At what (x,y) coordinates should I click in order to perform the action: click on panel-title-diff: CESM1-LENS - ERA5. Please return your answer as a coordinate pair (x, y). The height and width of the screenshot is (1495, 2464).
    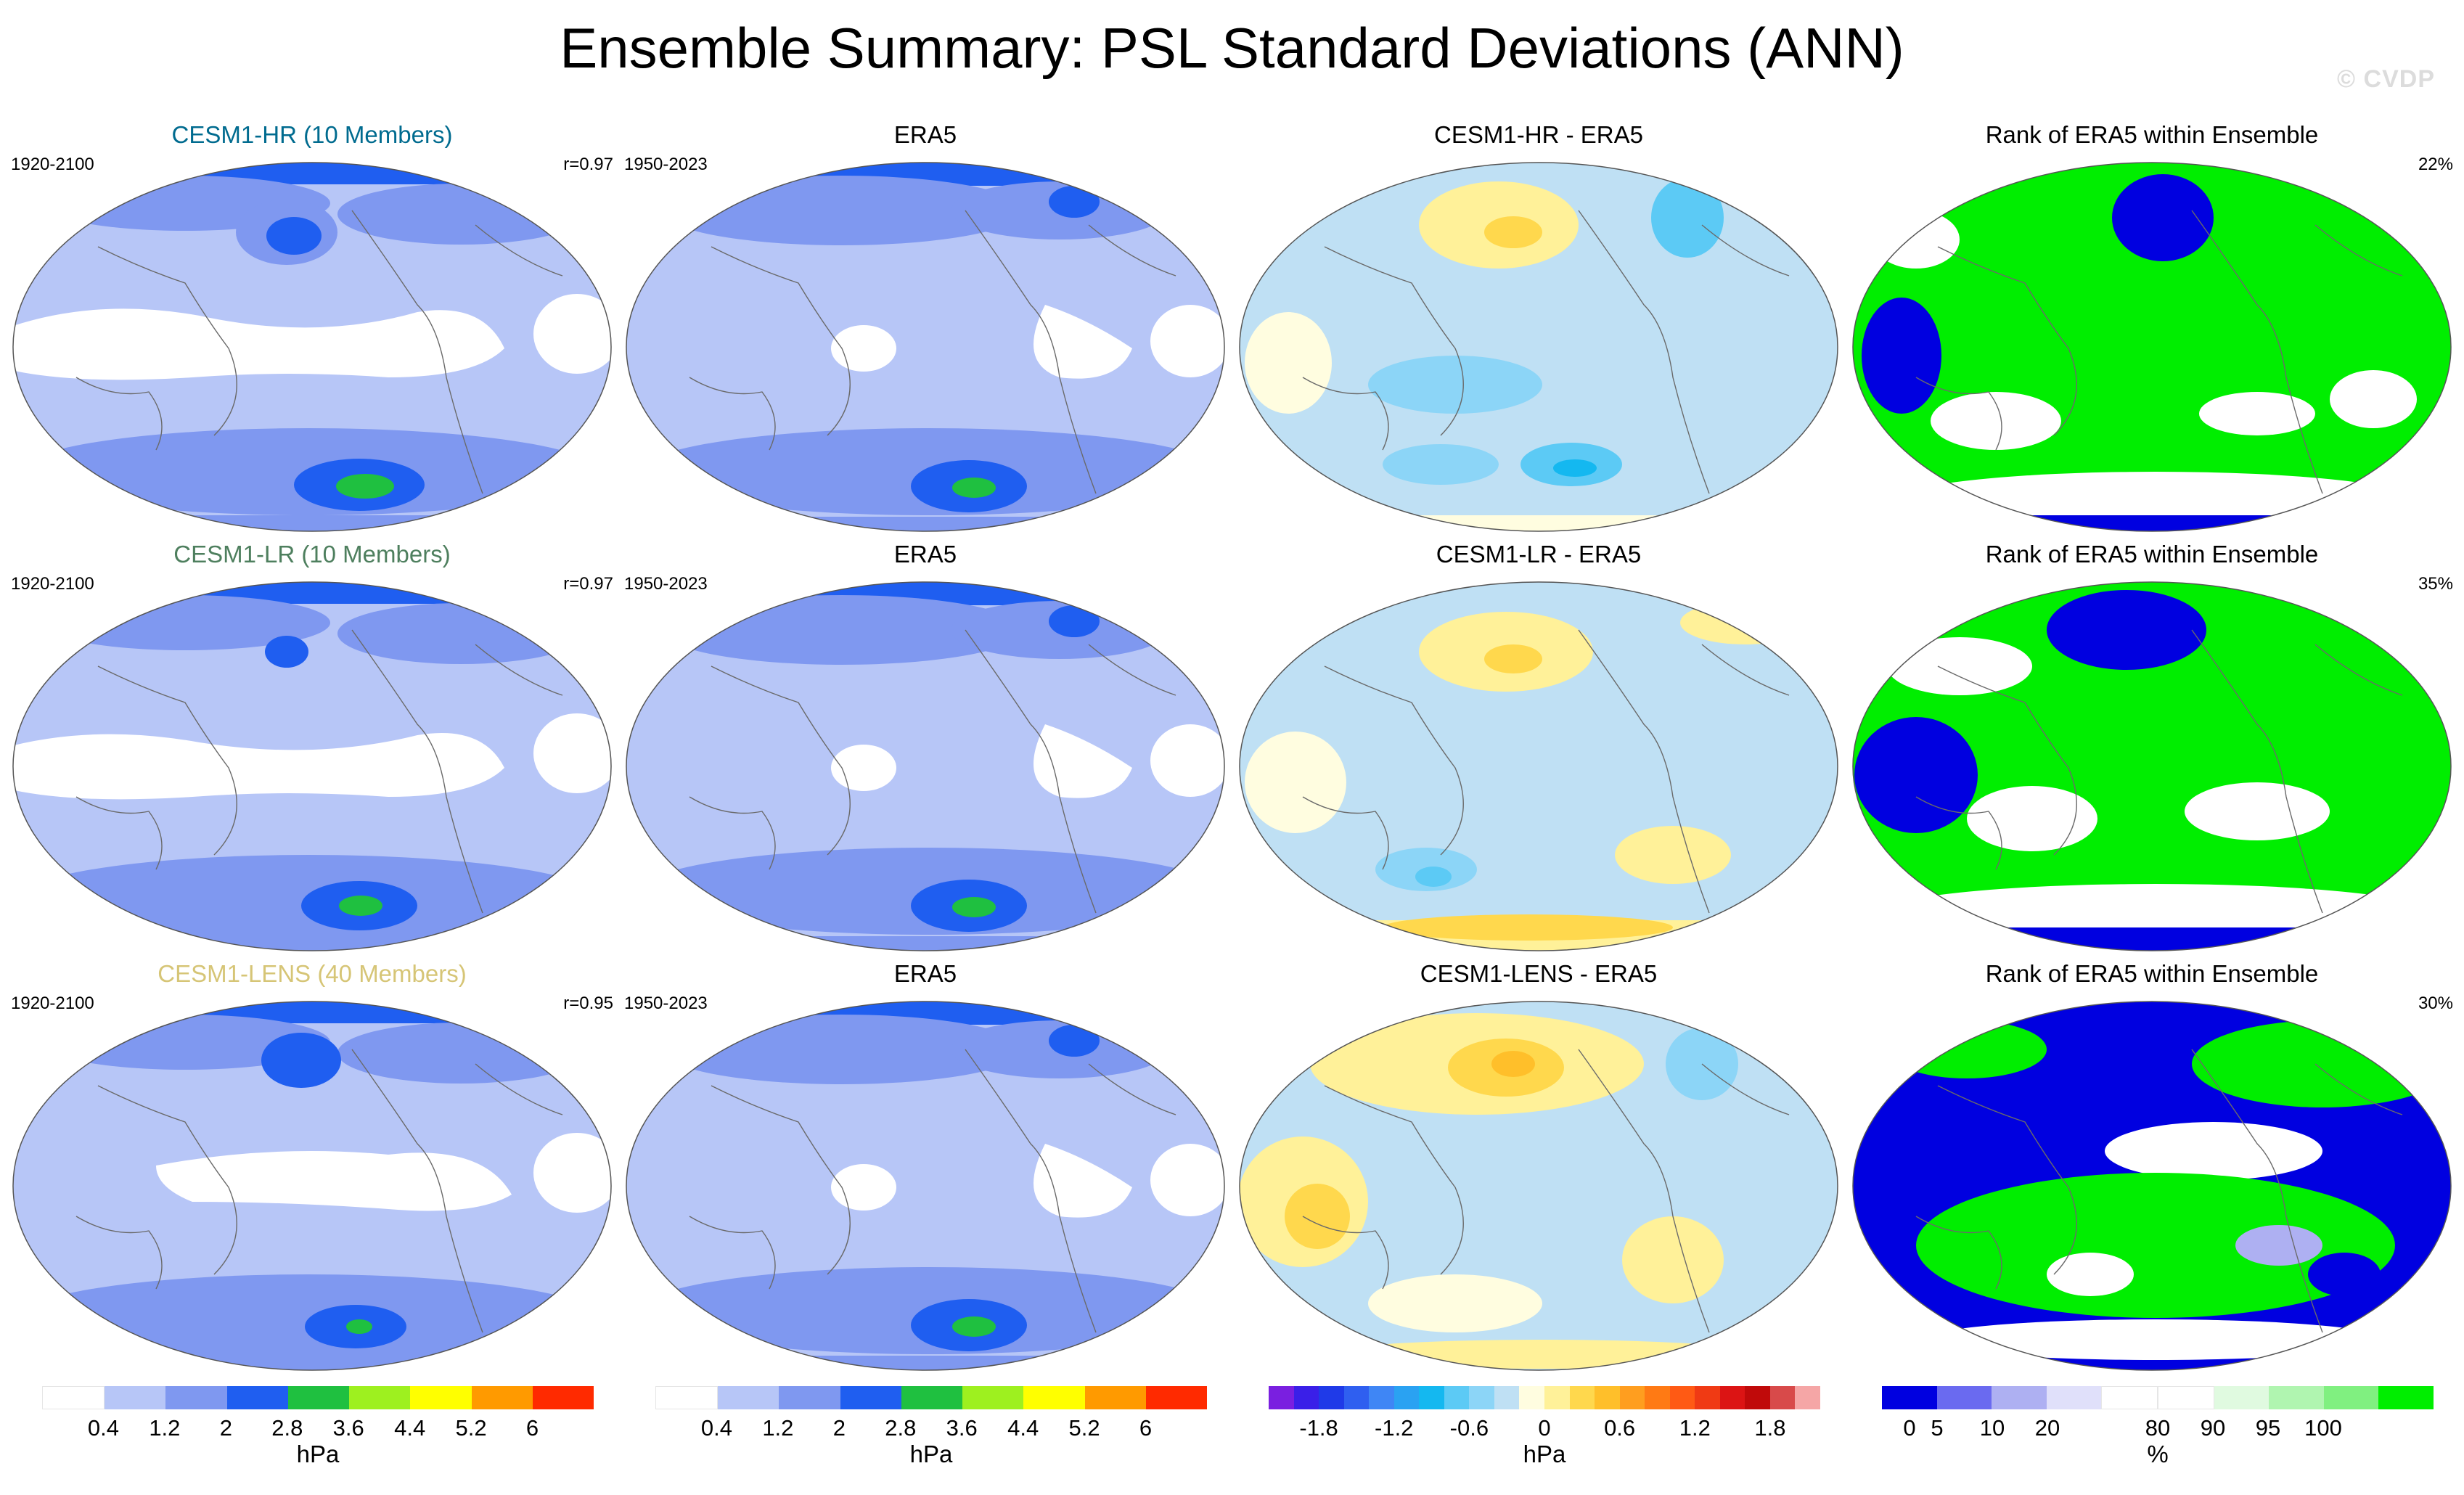
    Looking at the image, I should click on (1539, 973).